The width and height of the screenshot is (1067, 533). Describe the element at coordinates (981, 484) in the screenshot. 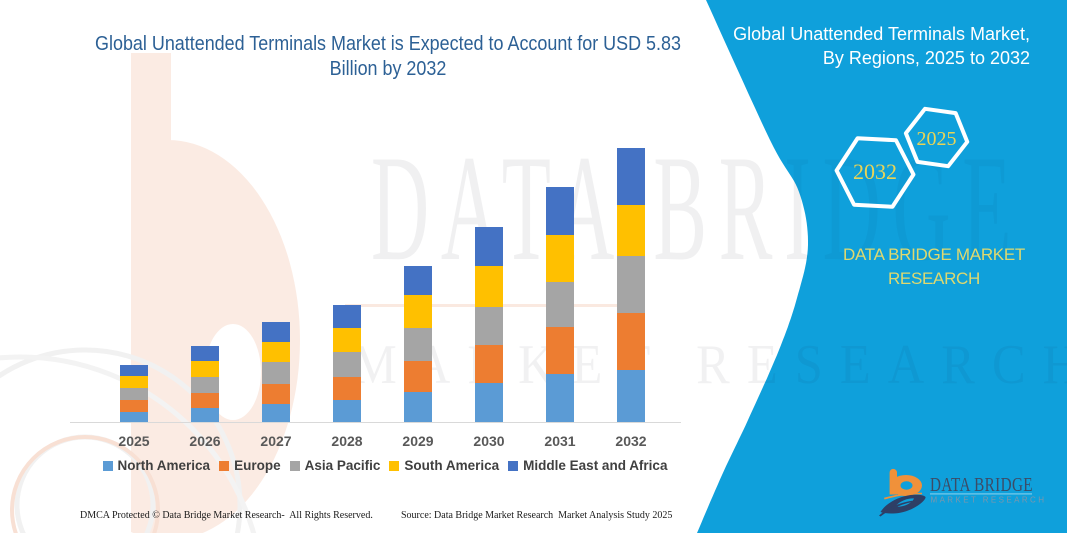

I see `svg-text: DATA BRIDGE` at that location.